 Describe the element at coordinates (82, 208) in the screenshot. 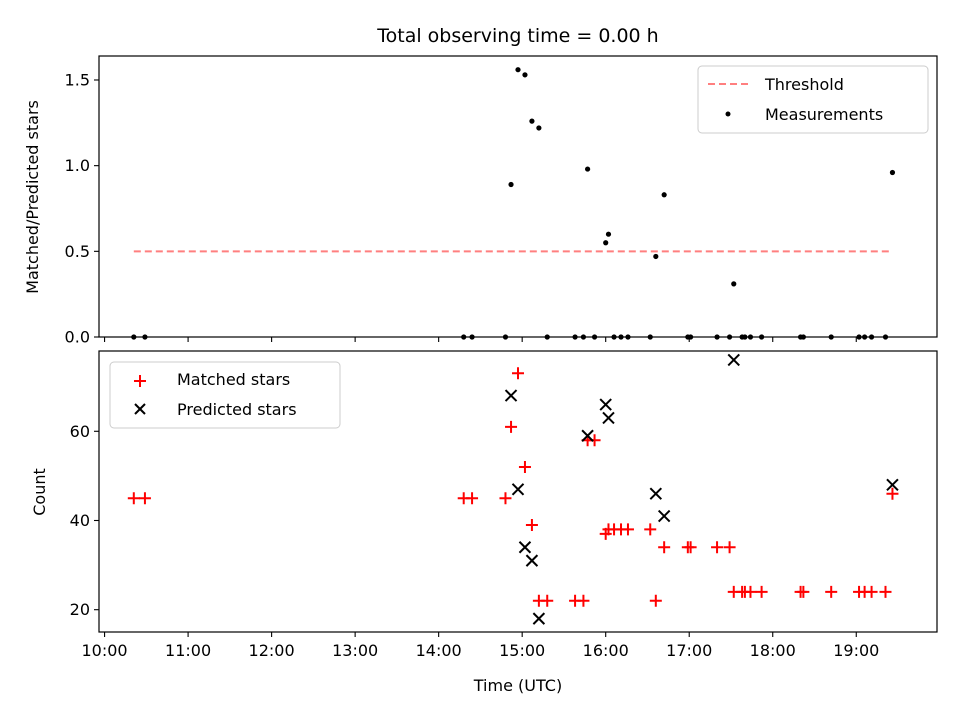

I see `top-y-axis: 0.0 0.5 1.0 1.5` at that location.